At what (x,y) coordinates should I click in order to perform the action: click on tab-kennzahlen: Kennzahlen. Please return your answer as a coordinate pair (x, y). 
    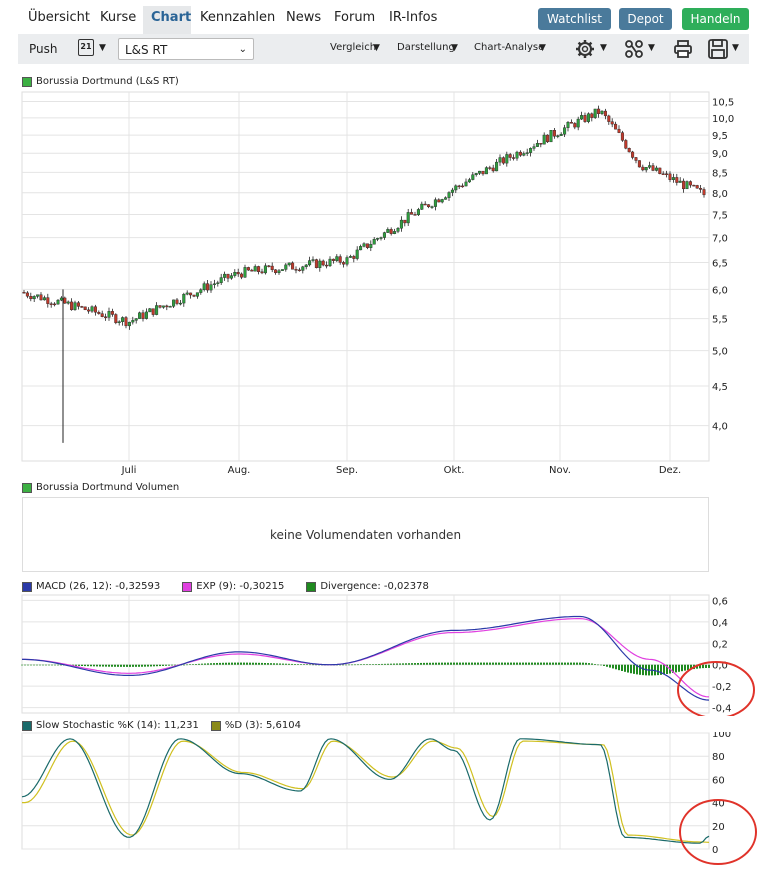
    Looking at the image, I should click on (238, 17).